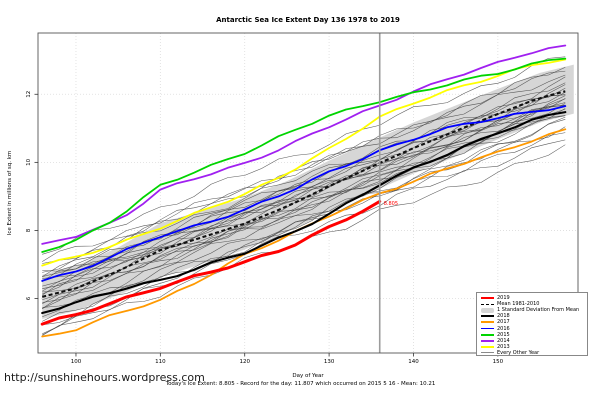 This screenshot has height=400, width=601. Describe the element at coordinates (503, 322) in the screenshot. I see `legend-label: 2017` at that location.